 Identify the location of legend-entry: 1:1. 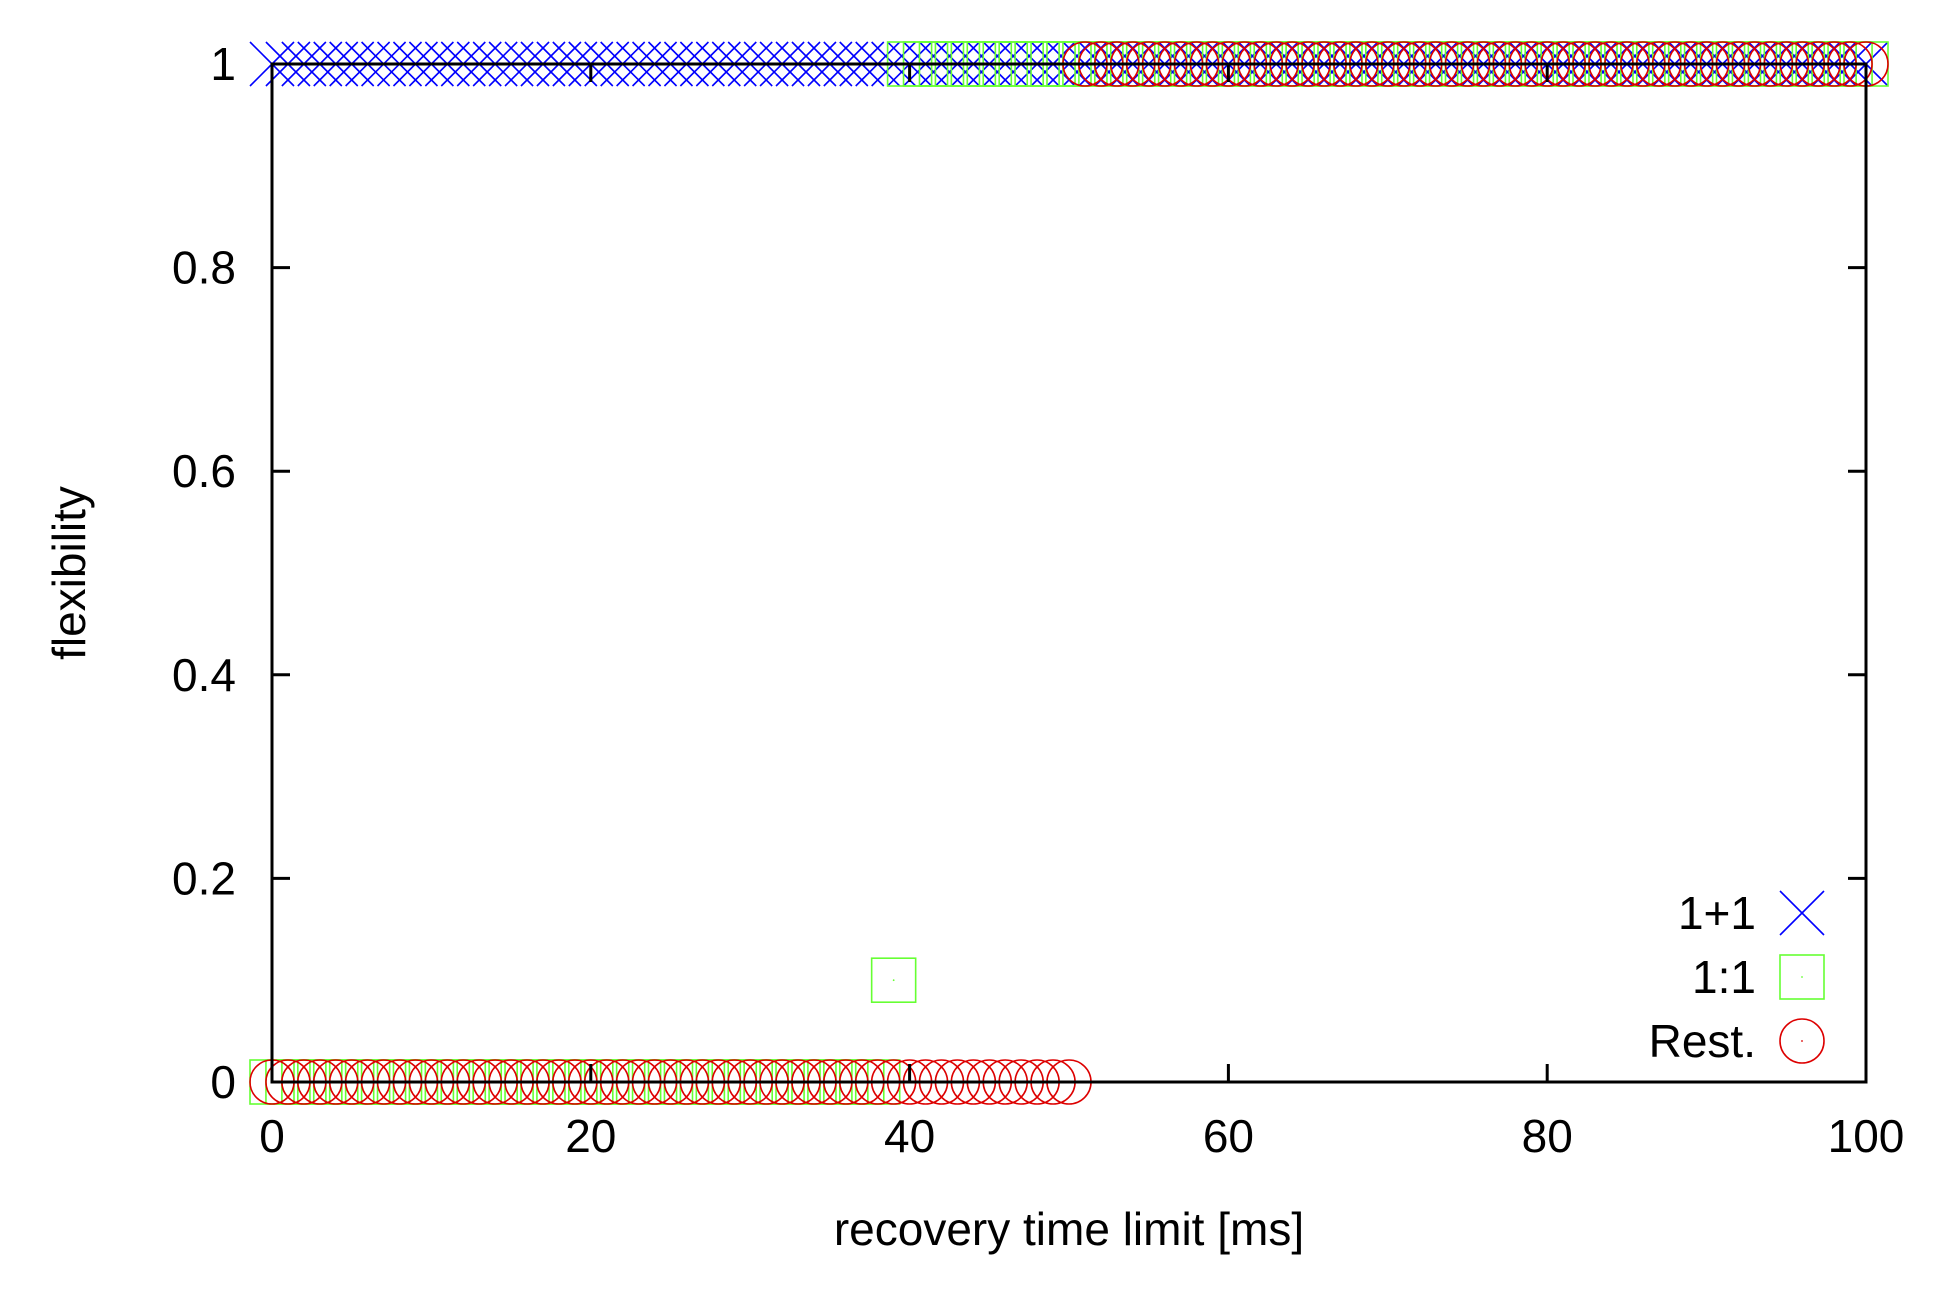
(1758, 977).